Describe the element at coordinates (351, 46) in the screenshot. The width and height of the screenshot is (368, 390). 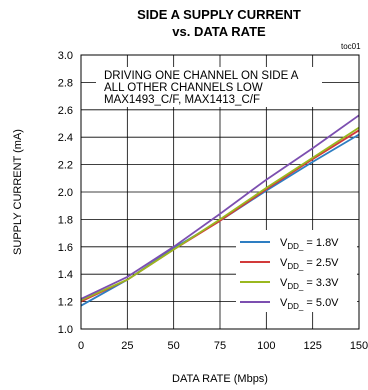
I see `figure-tag: toc01` at that location.